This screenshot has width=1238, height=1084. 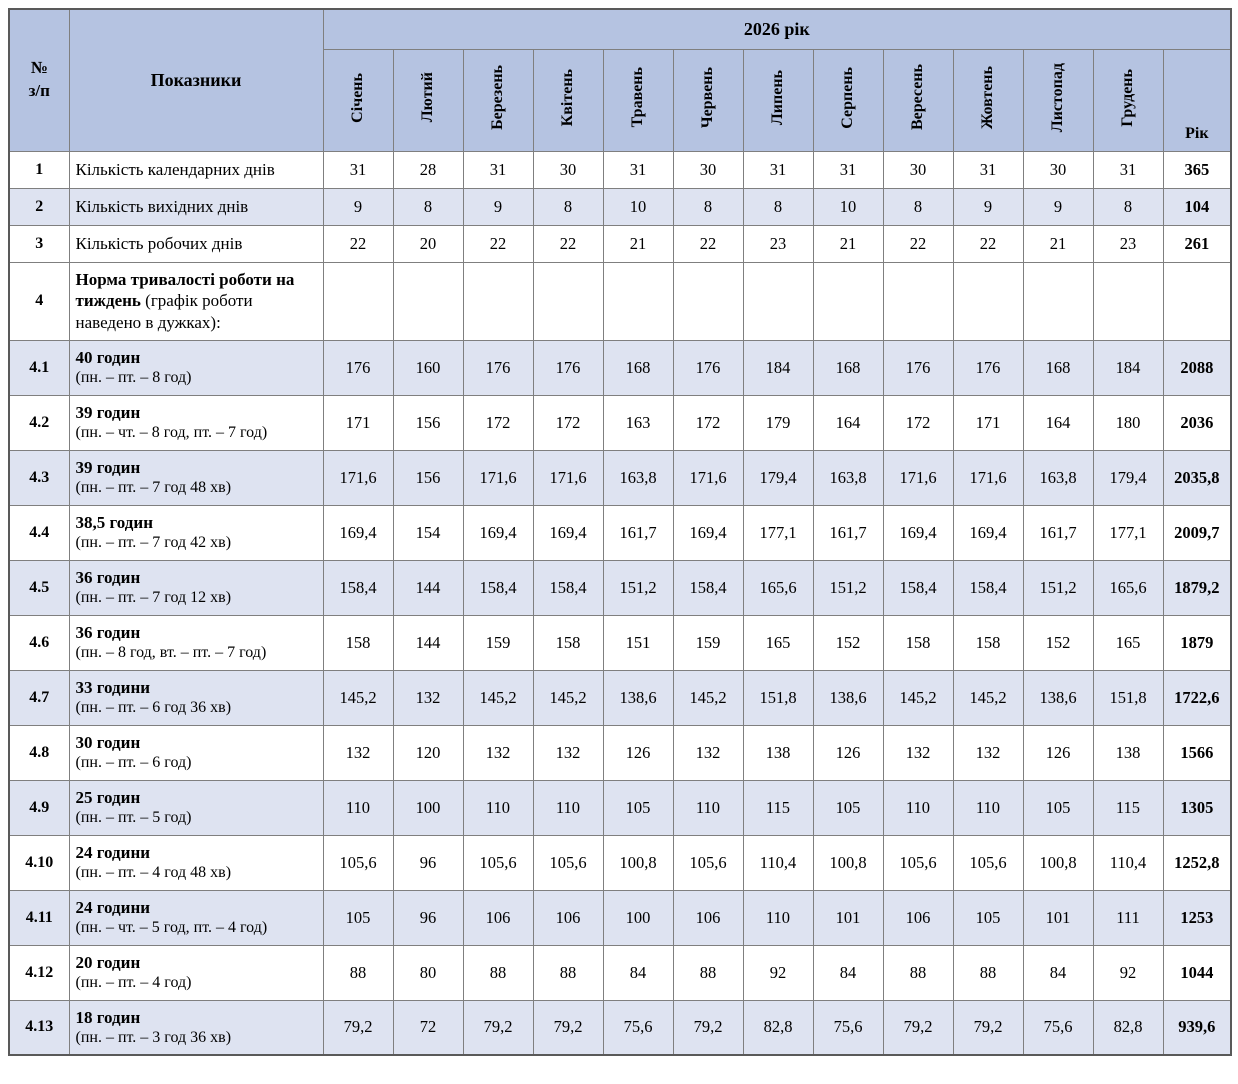 I want to click on month-value-cell: 165,6, so click(x=778, y=587).